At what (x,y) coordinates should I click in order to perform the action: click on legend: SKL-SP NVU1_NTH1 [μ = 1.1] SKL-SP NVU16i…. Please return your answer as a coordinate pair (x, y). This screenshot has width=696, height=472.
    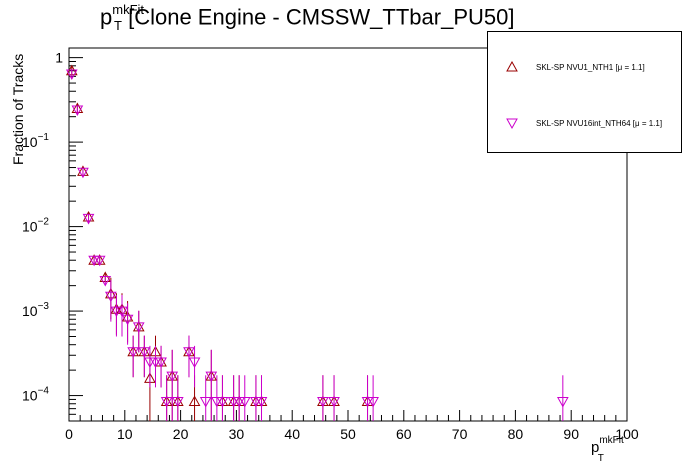
    Looking at the image, I should click on (584, 92).